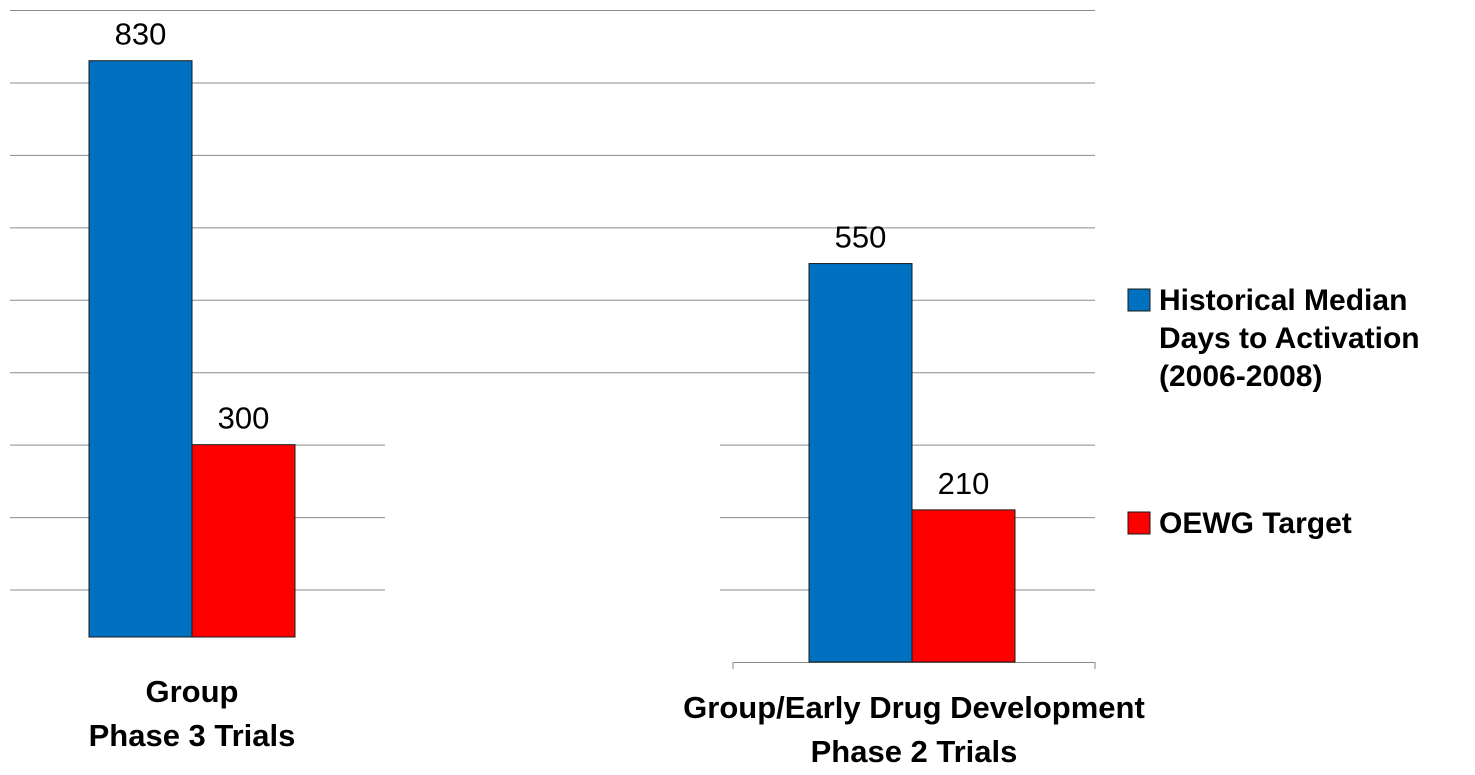  Describe the element at coordinates (244, 418) in the screenshot. I see `data-label: 300` at that location.